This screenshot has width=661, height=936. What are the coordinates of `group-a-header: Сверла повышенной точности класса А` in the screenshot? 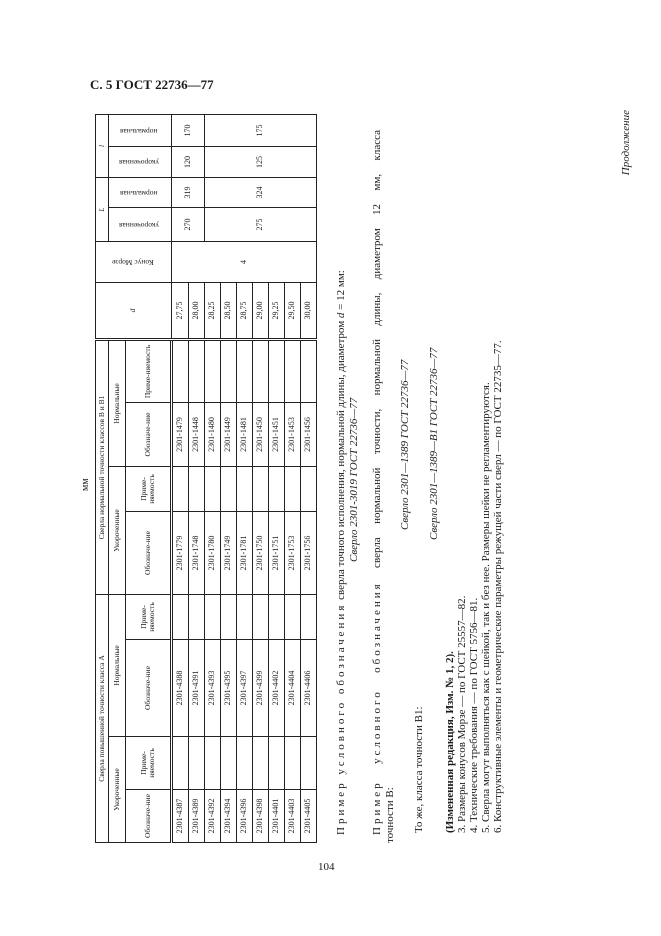 It's located at (102, 718).